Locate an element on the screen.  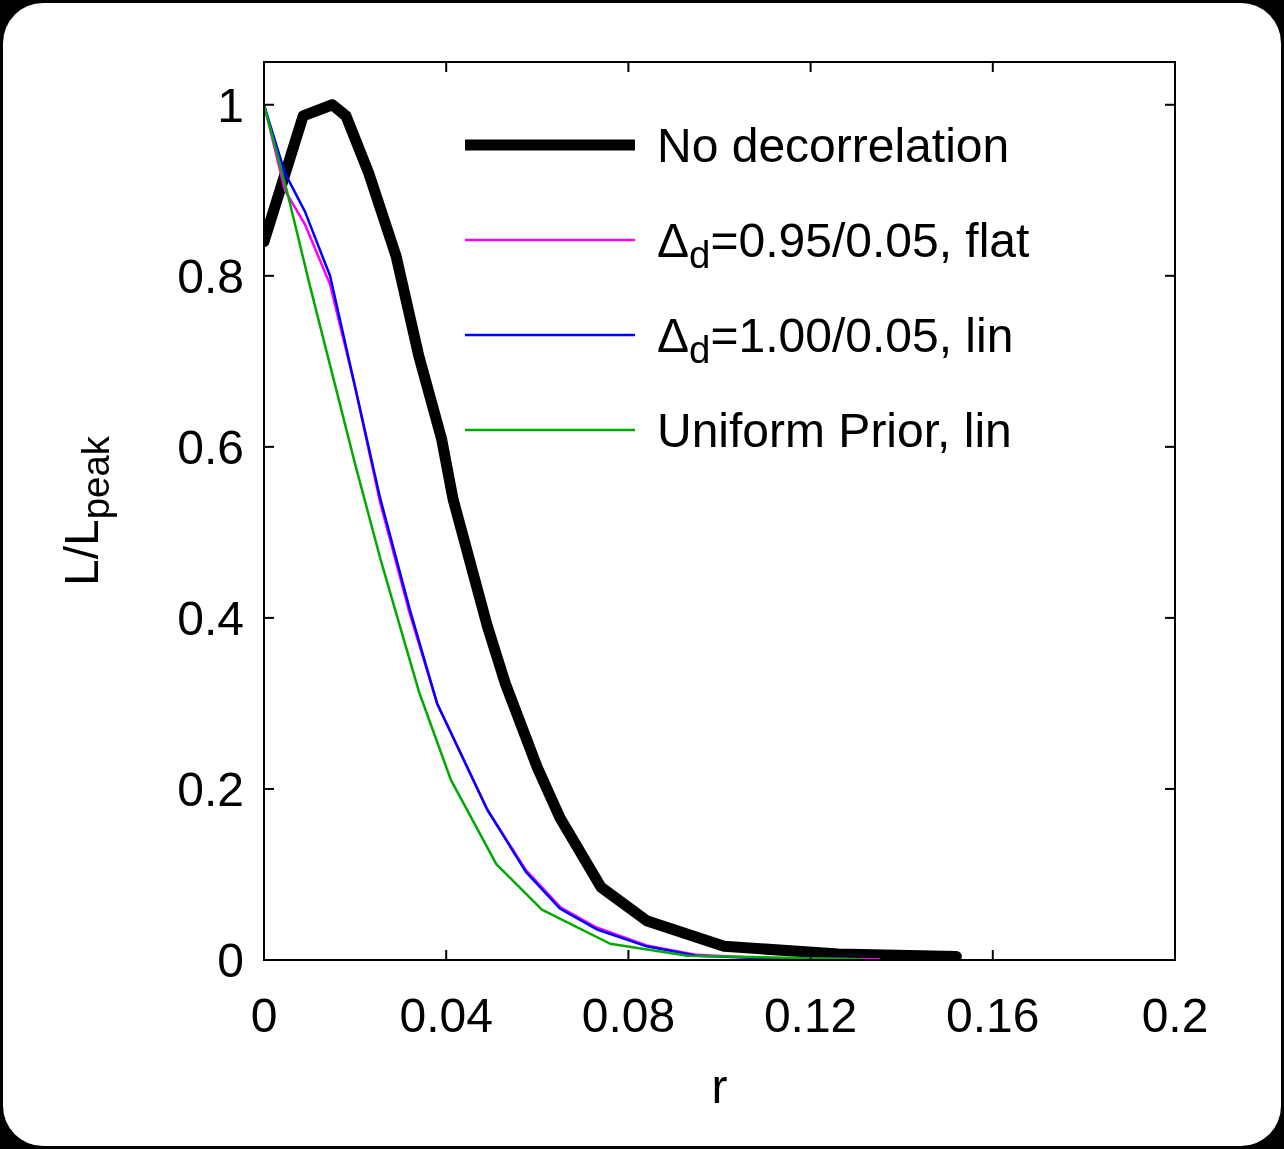
x-axis-title: r is located at coordinates (719, 1086).